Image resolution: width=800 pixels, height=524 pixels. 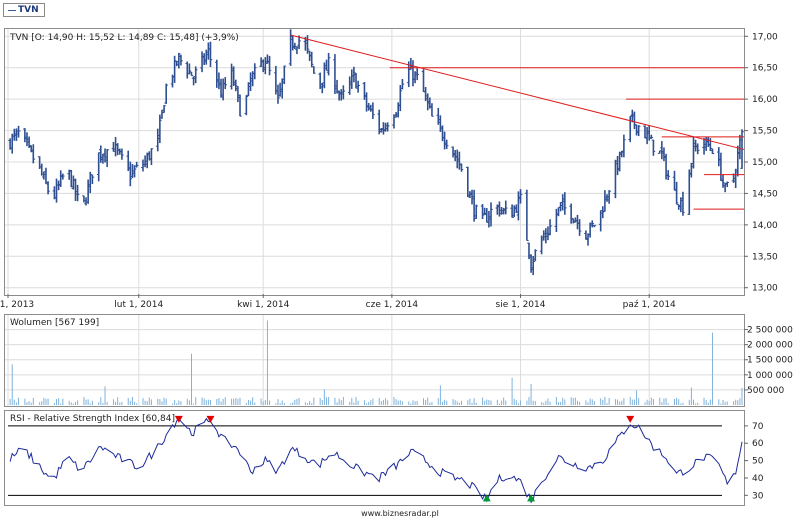 I want to click on legend-symbol: TVN, so click(x=28, y=10).